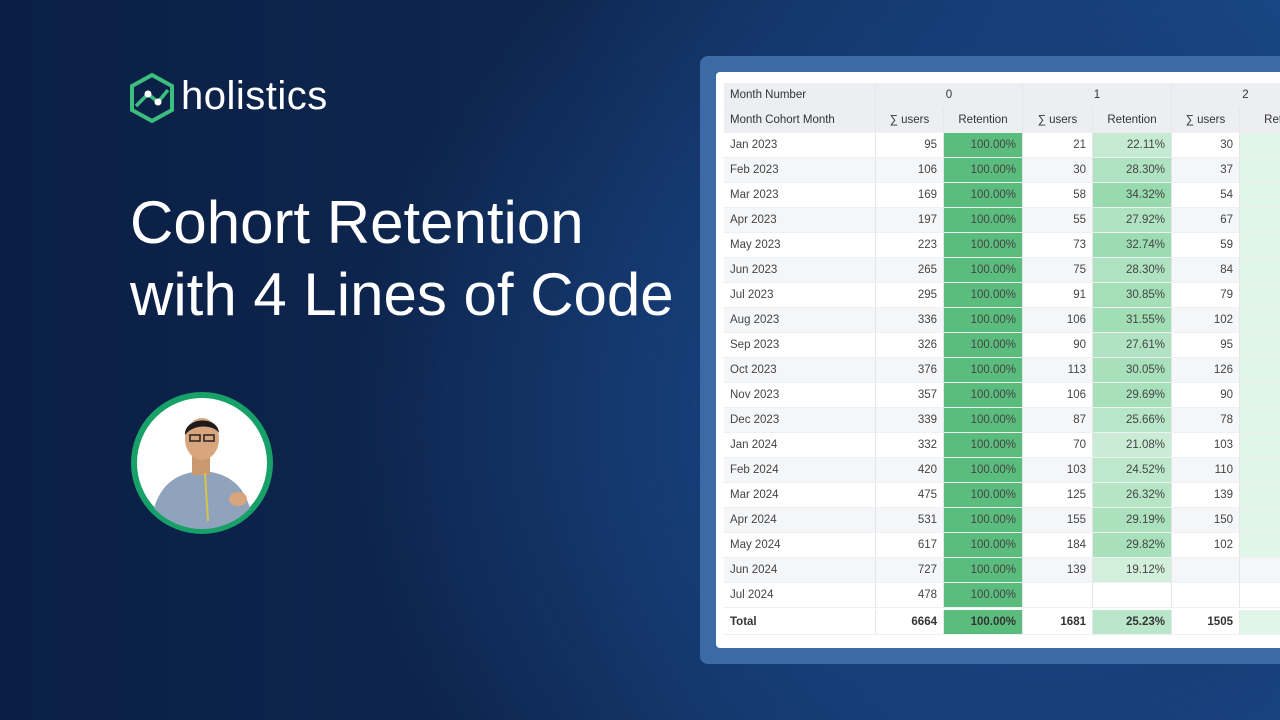 This screenshot has width=1280, height=720. I want to click on header-cell: Reten, so click(1260, 120).